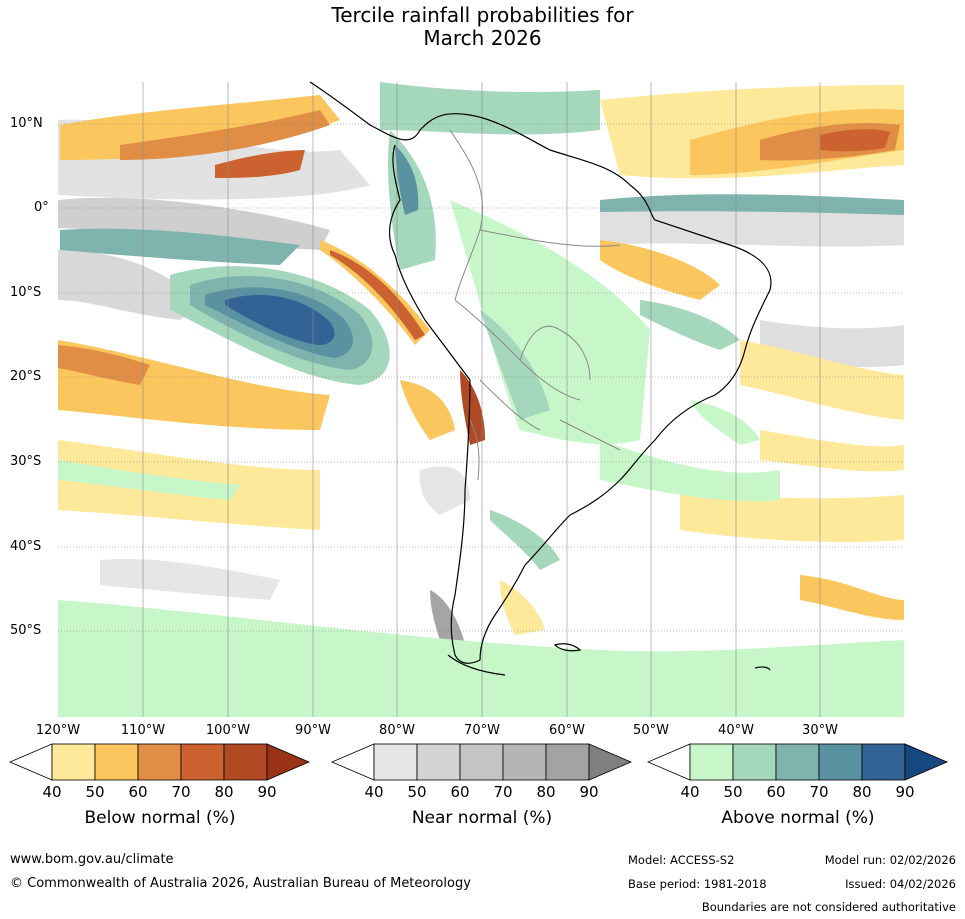  What do you see at coordinates (228, 730) in the screenshot?
I see `lon-label: 100°W` at bounding box center [228, 730].